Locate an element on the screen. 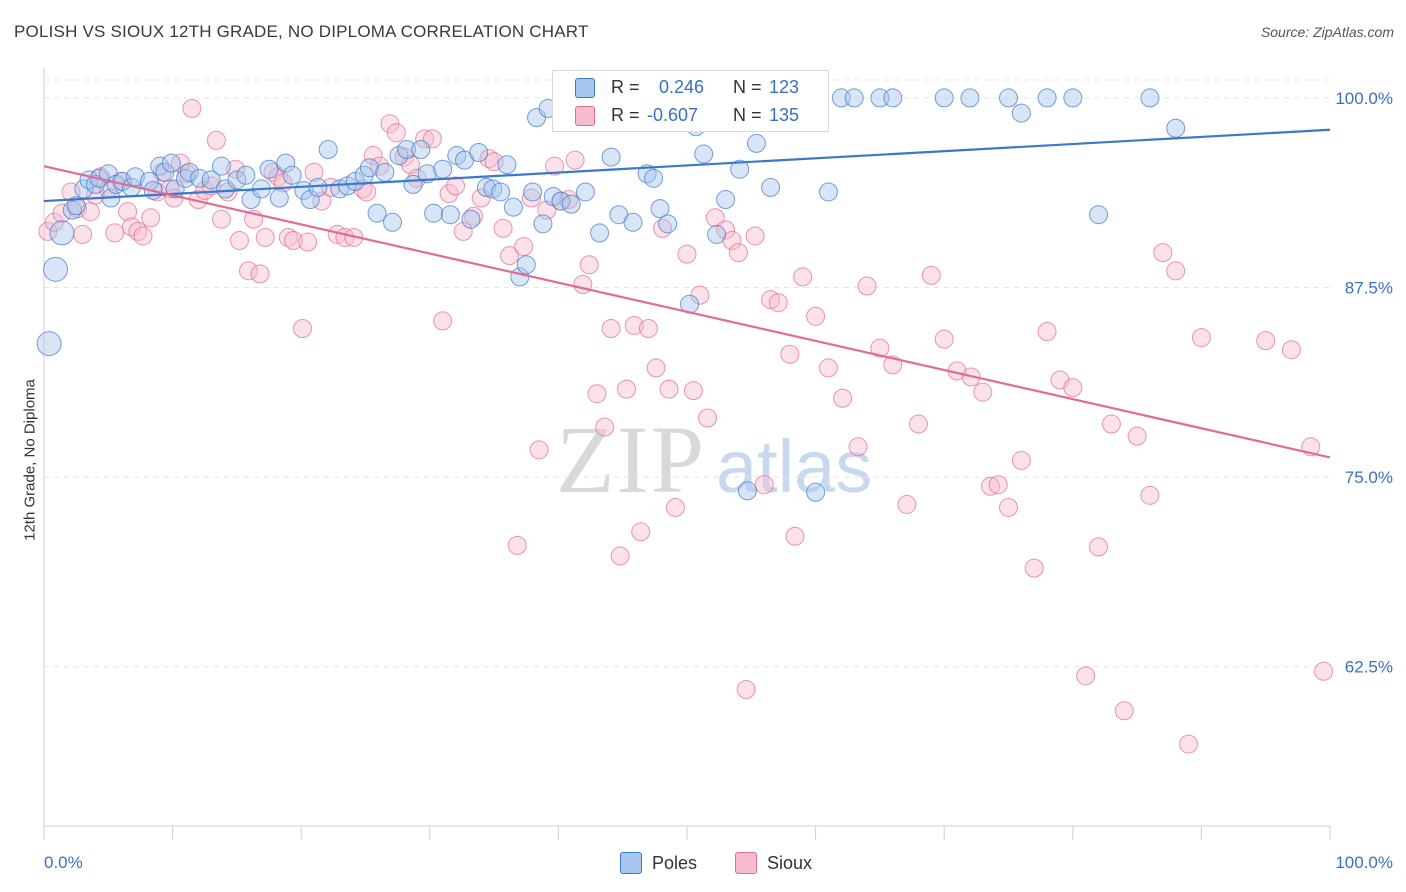 Image resolution: width=1406 pixels, height=892 pixels. legend-item-sioux: Sioux is located at coordinates (773, 863).